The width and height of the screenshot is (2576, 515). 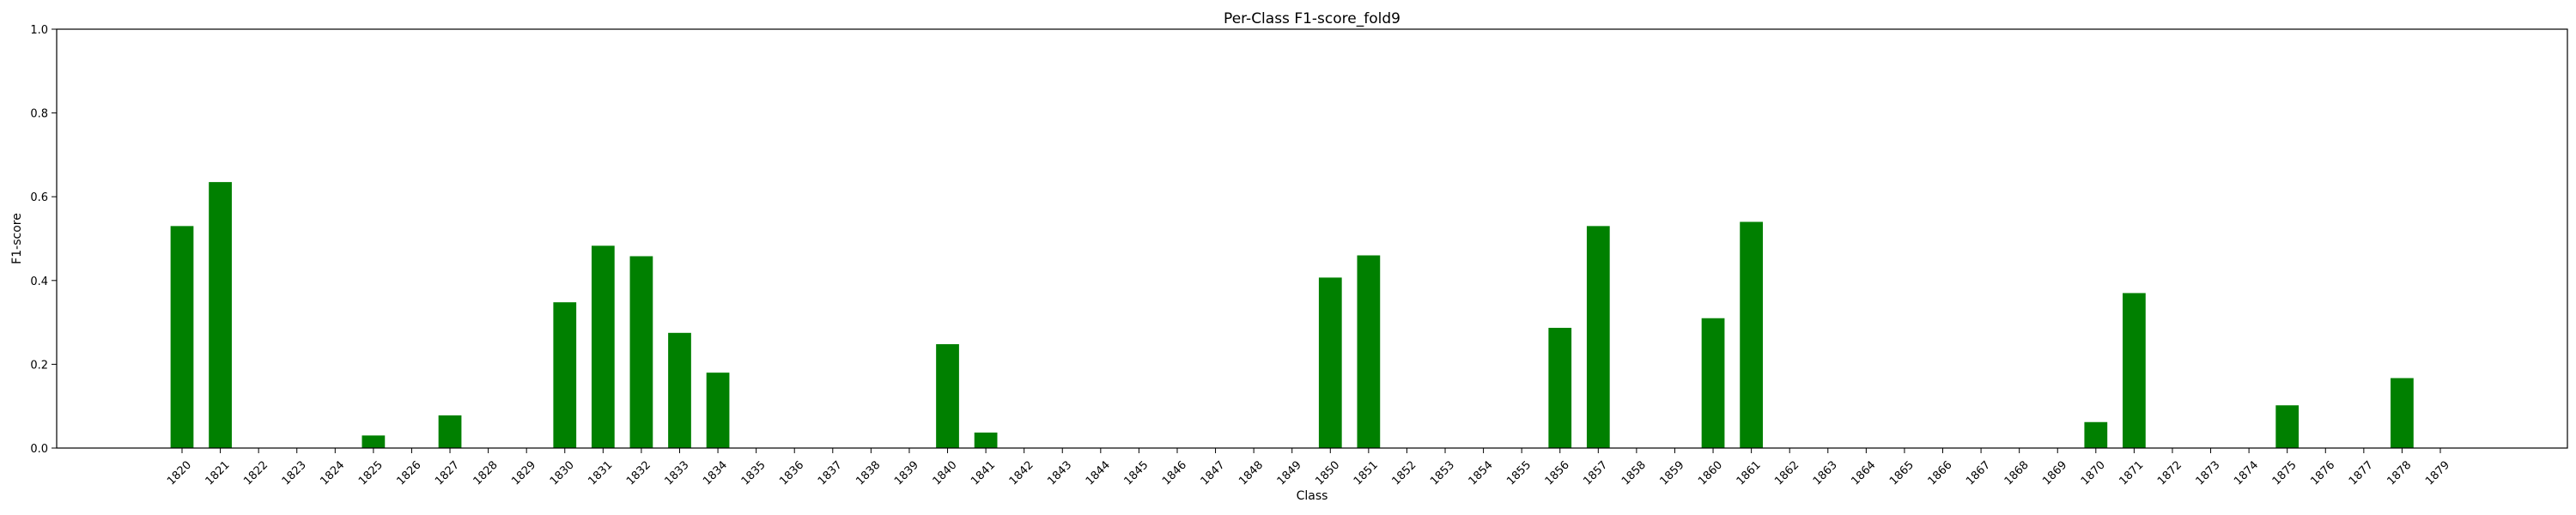 I want to click on x-tick-label-1829: 1829, so click(x=523, y=473).